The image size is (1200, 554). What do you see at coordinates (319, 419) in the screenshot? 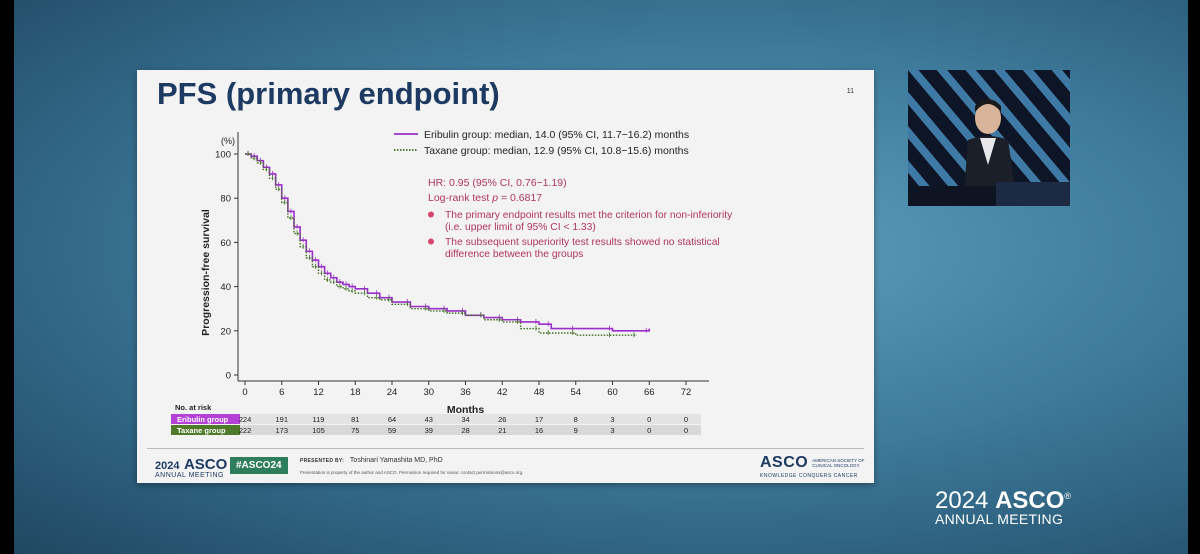
I see `risk-value: 119` at bounding box center [319, 419].